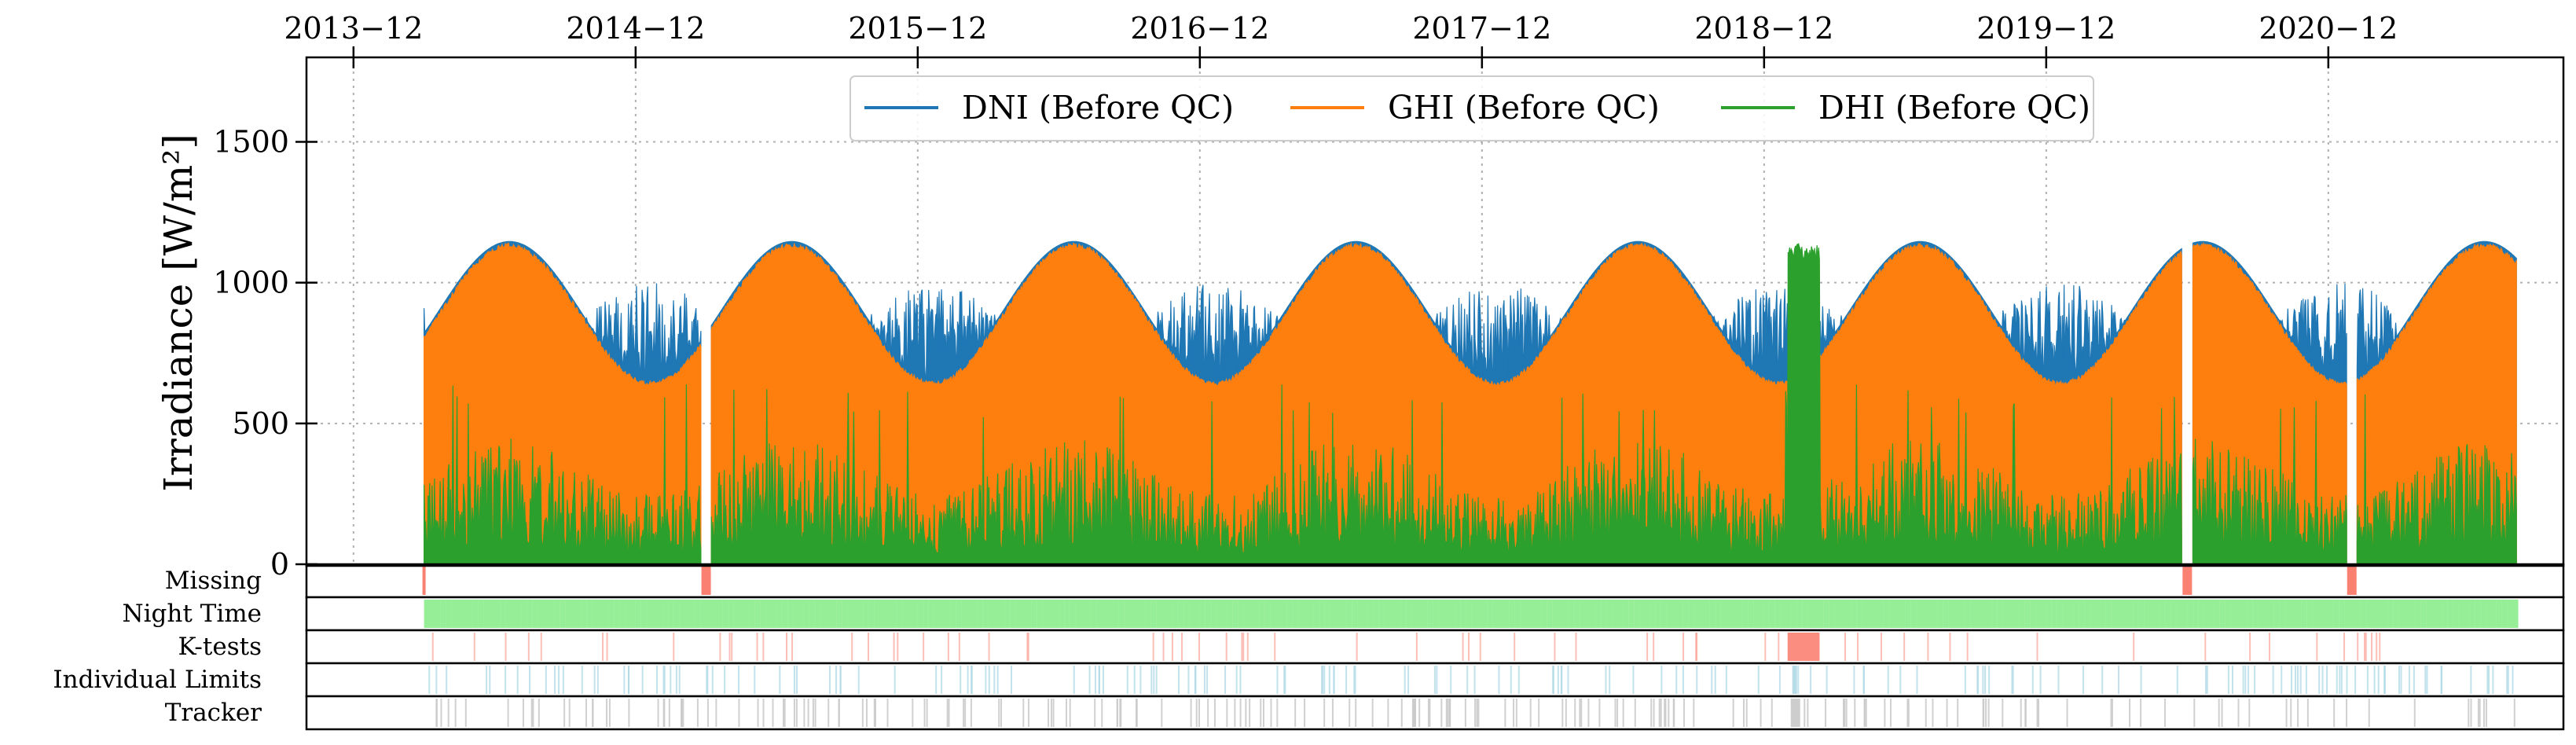  Describe the element at coordinates (563, 474) in the screenshot. I see `dhi-series` at that location.